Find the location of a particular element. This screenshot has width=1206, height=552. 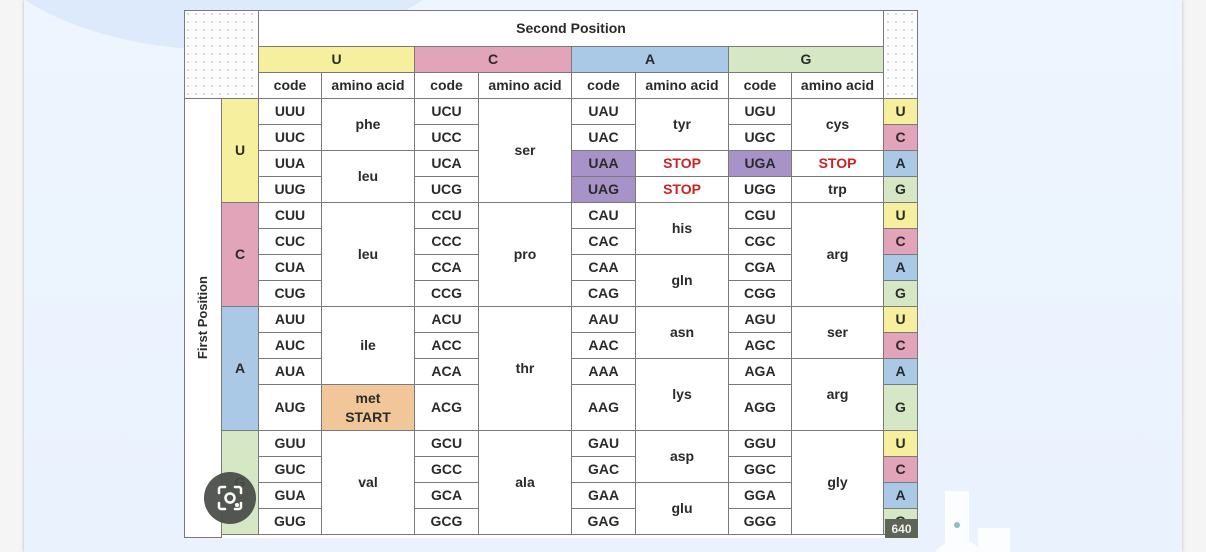

amino-acid-cell: cys is located at coordinates (838, 125).